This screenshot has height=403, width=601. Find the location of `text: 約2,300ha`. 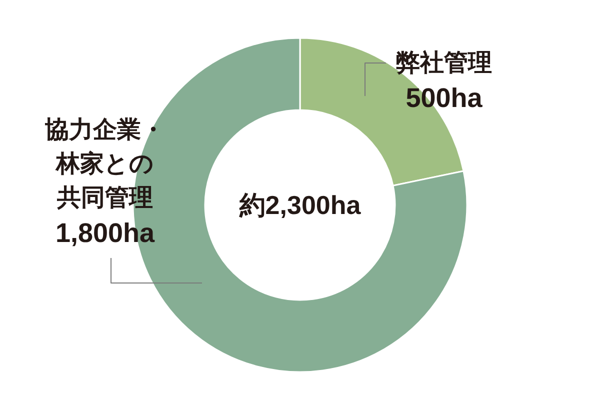

text: 約2,300ha is located at coordinates (300, 205).